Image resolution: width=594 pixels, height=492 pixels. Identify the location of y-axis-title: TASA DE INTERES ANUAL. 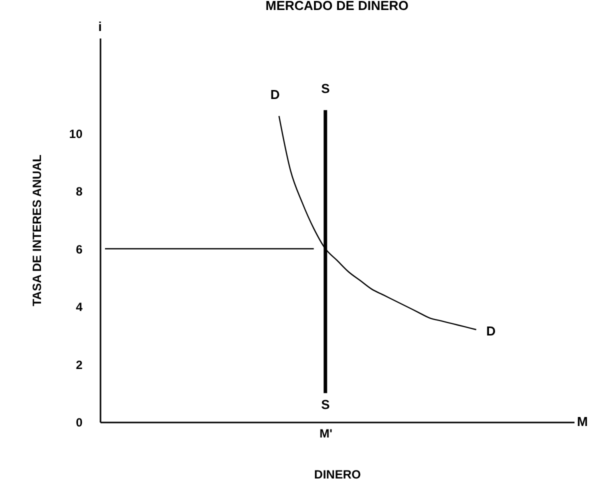
(37, 230).